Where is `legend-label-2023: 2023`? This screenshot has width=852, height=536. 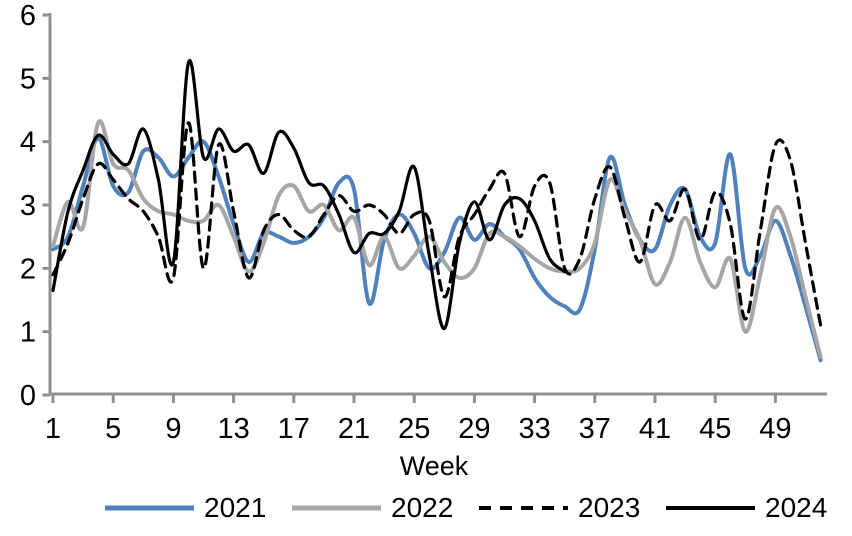
legend-label-2023: 2023 is located at coordinates (609, 507).